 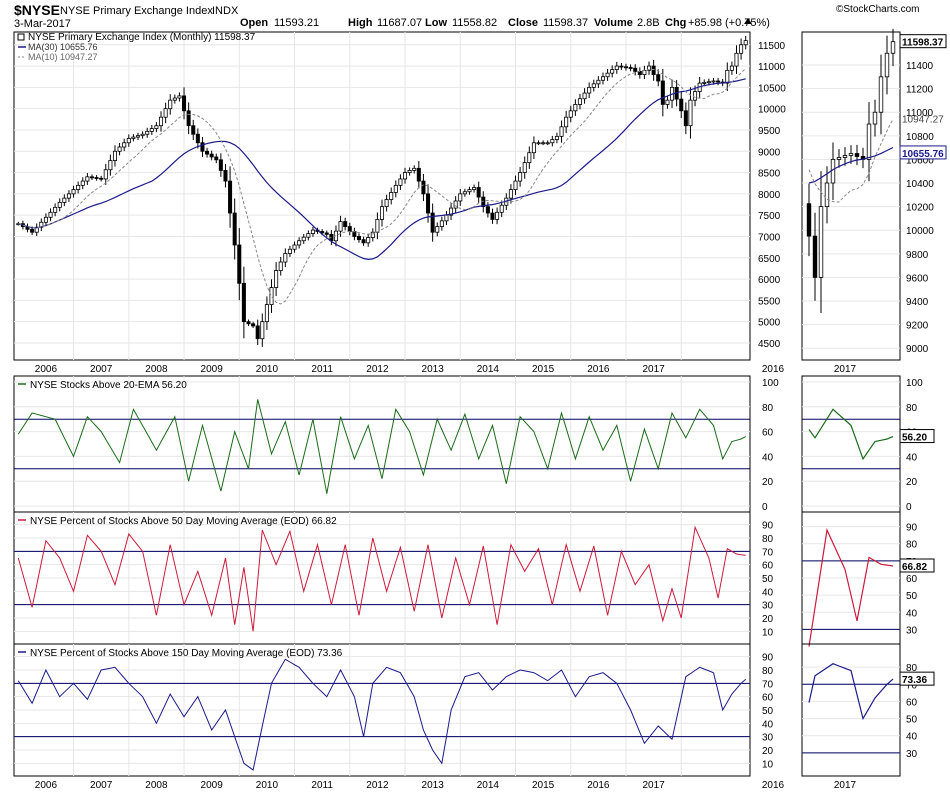 I want to click on zoom-tick-label: 9200, so click(x=917, y=326).